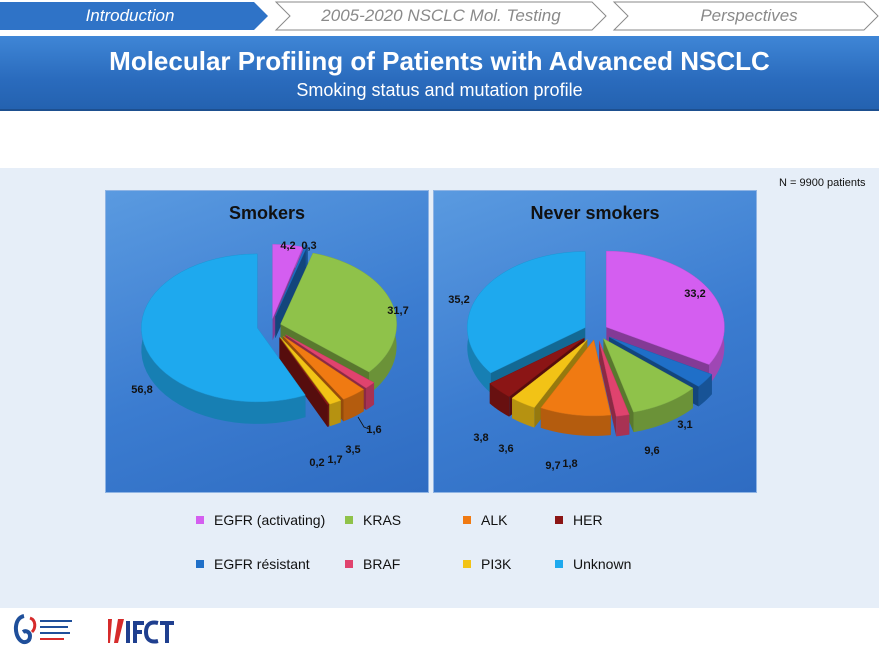 This screenshot has height=658, width=879. What do you see at coordinates (140, 631) in the screenshot?
I see `ifct-logo` at bounding box center [140, 631].